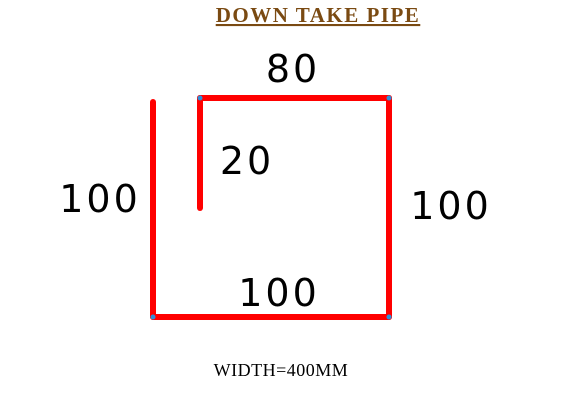 The height and width of the screenshot is (414, 577). What do you see at coordinates (153, 317) in the screenshot?
I see `corner-point-bottom-left` at bounding box center [153, 317].